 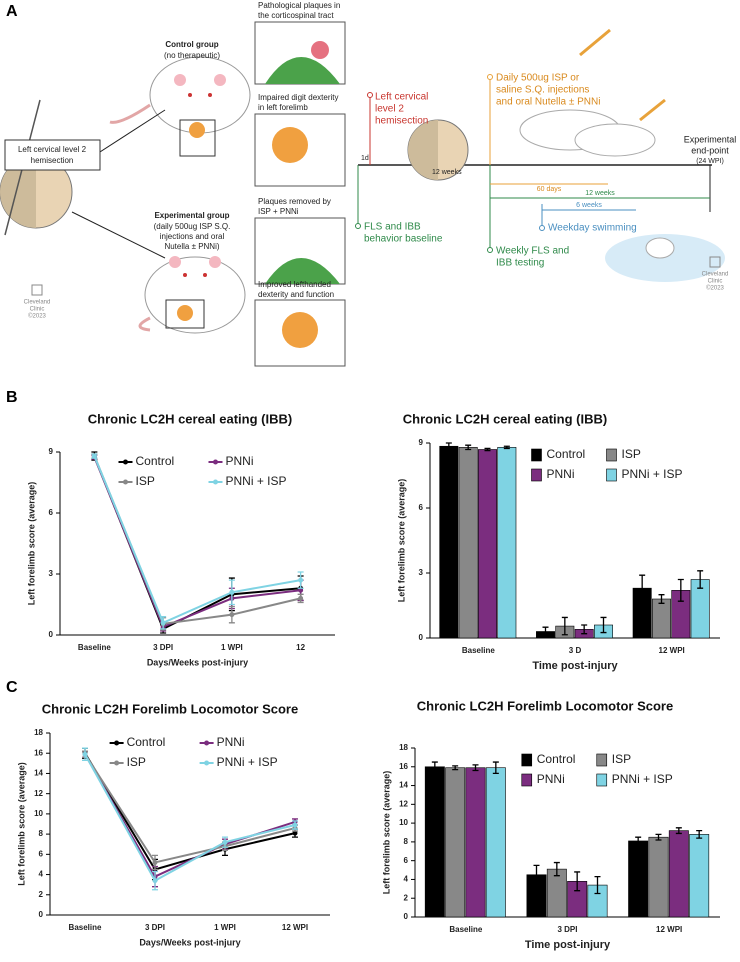 I want to click on group-title: Experimental group, so click(x=191, y=215).